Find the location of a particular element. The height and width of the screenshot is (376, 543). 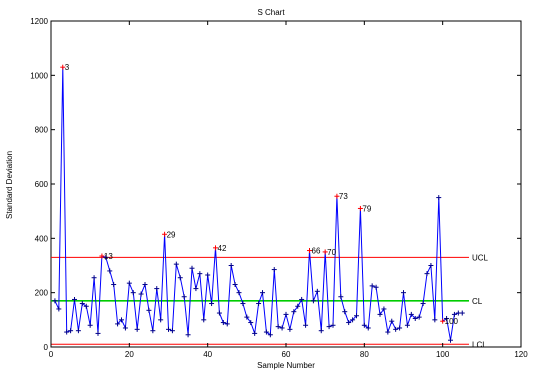

point-annotation-label: 73 is located at coordinates (343, 196).